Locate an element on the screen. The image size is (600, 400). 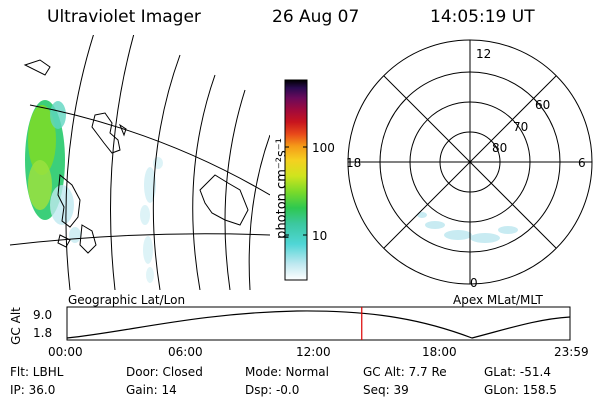
observation-date: 26 Aug 07 is located at coordinates (316, 17).